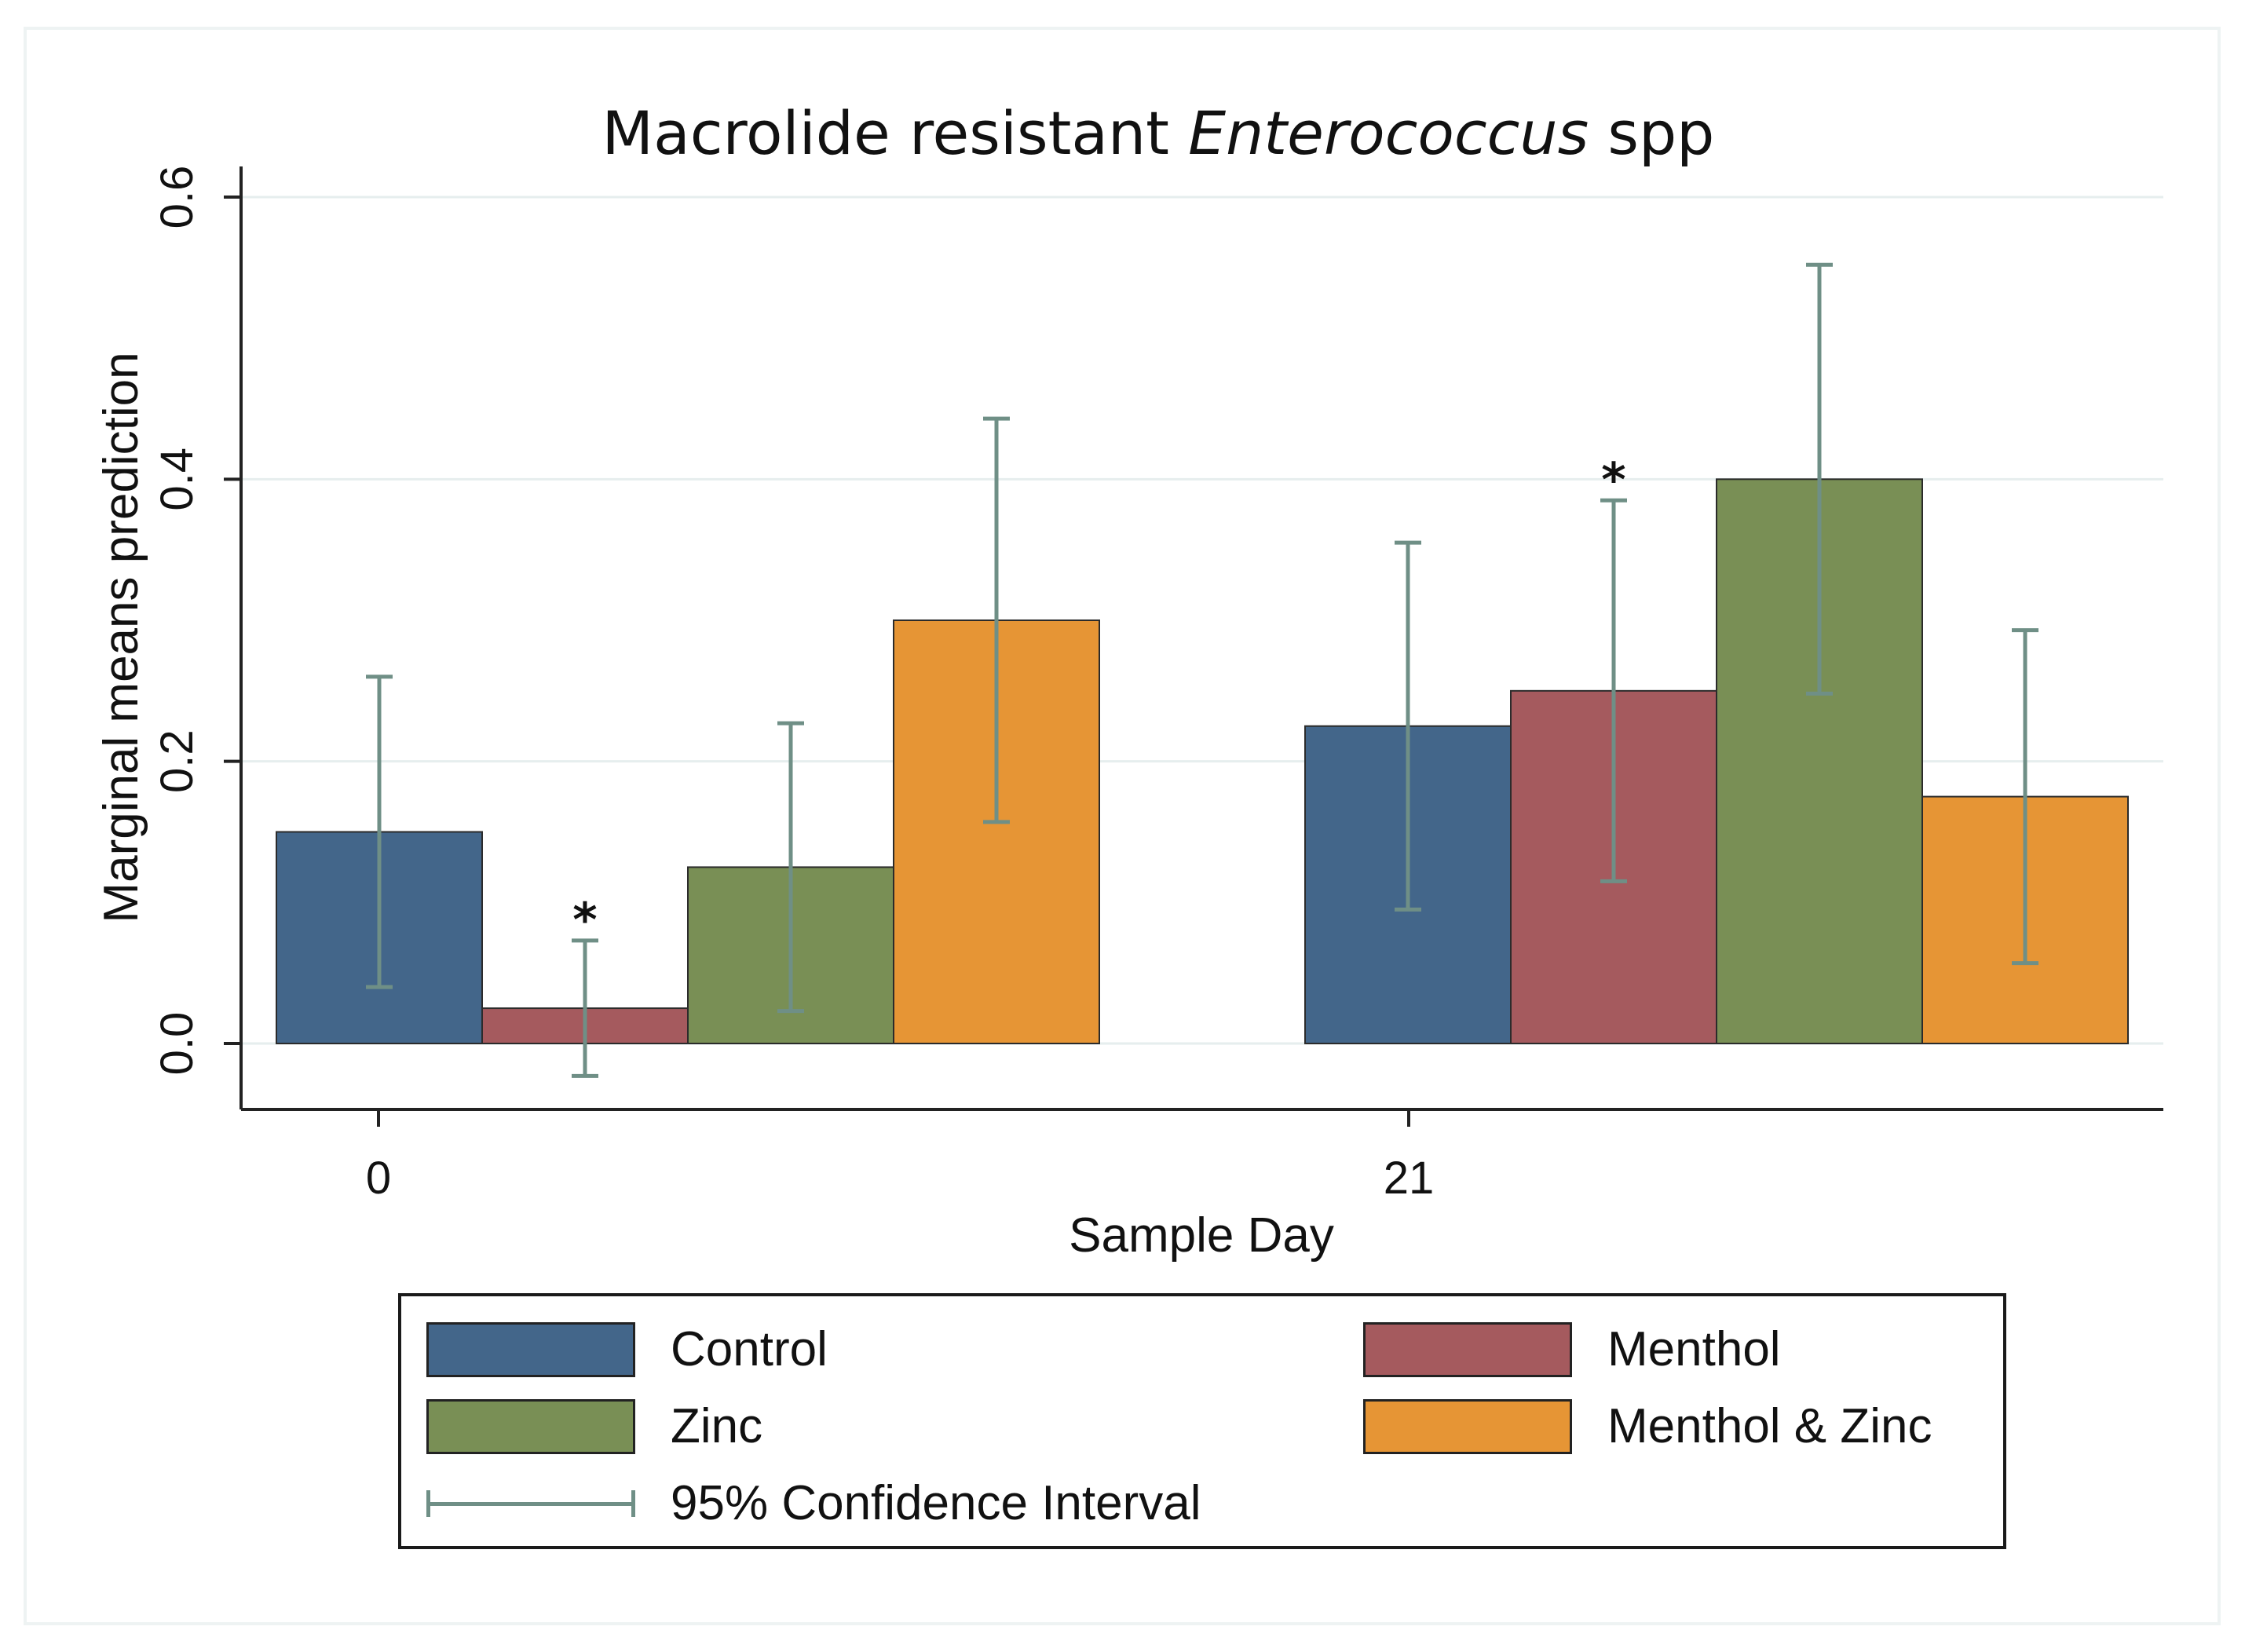 This screenshot has width=2245, height=1652. I want to click on legend-item-zinc: Zinc, so click(594, 1426).